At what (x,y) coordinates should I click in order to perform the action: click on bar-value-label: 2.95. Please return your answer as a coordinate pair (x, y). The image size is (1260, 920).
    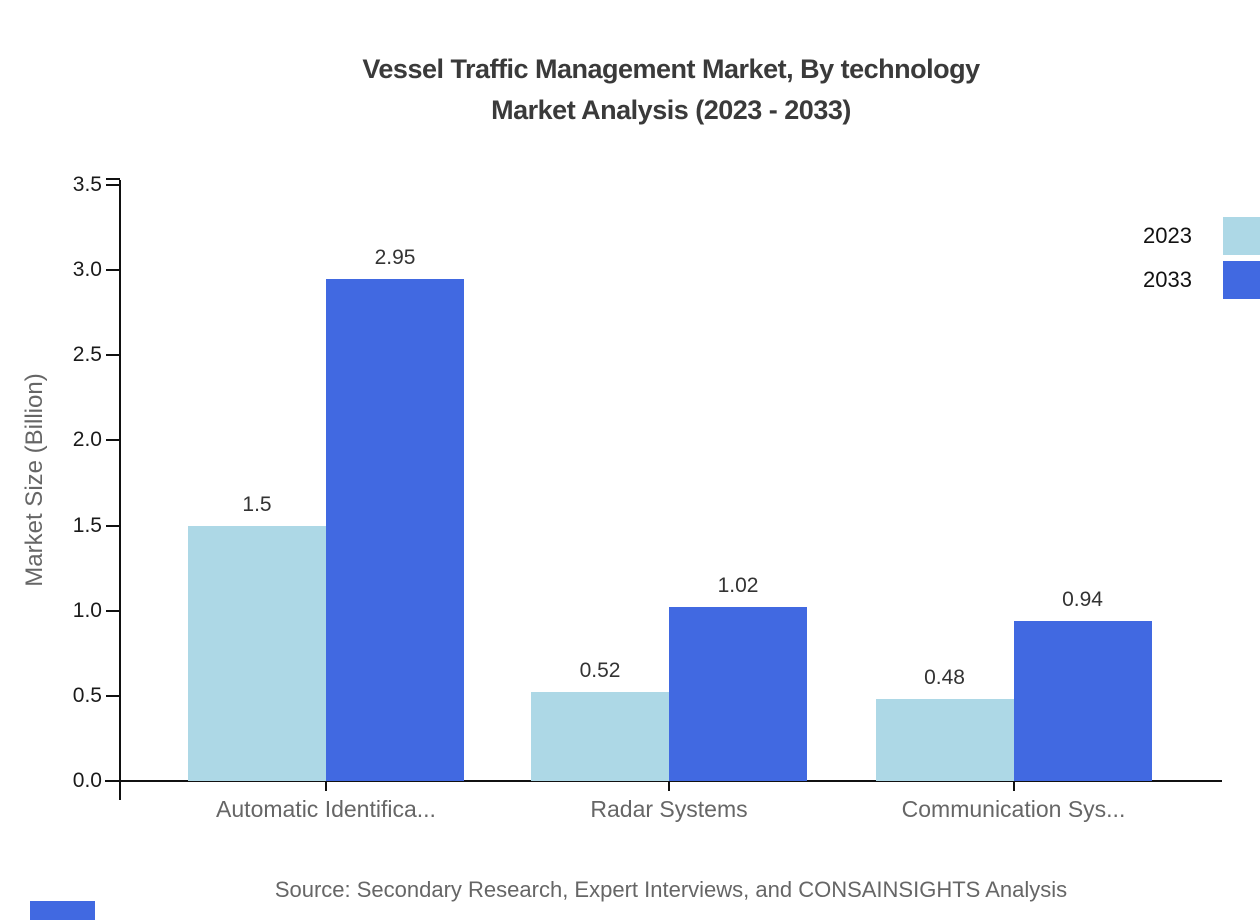
    Looking at the image, I should click on (395, 257).